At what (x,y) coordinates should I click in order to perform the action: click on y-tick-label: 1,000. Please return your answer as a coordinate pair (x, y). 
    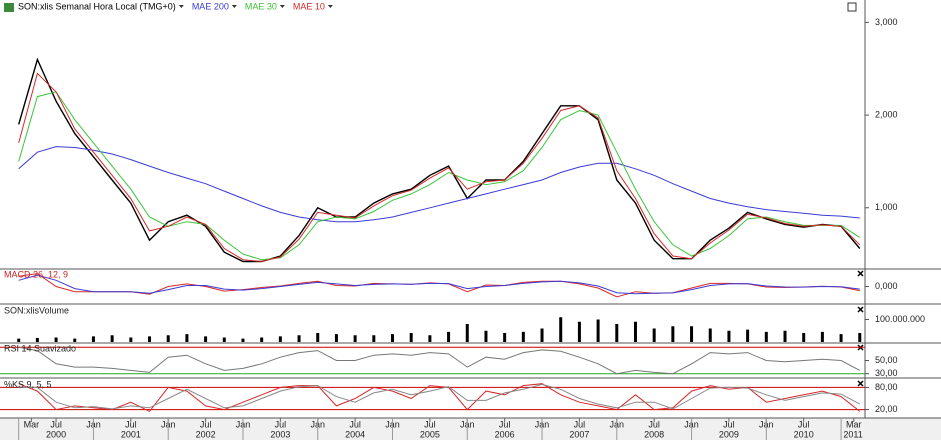
    Looking at the image, I should click on (886, 207).